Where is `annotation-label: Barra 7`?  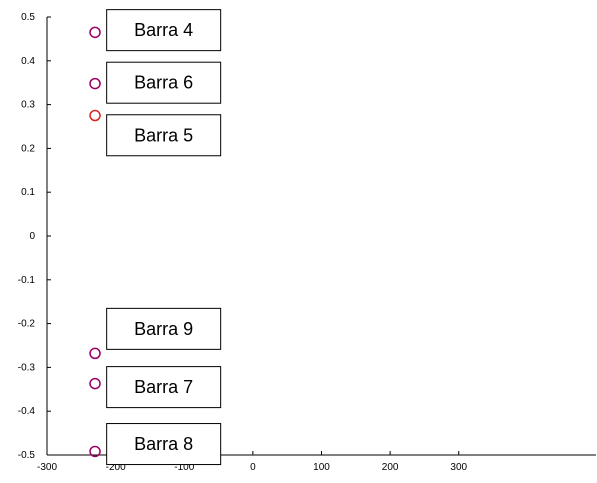 annotation-label: Barra 7 is located at coordinates (163, 387).